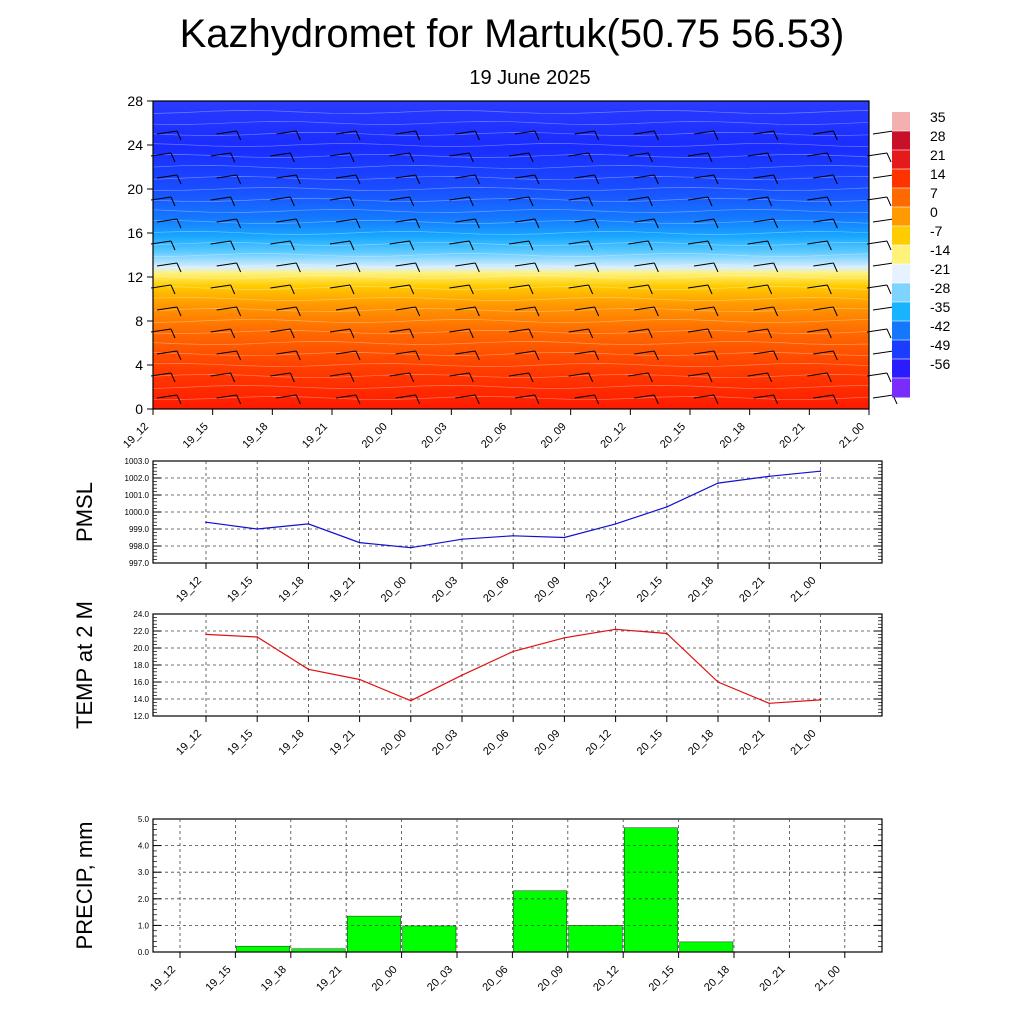 The height and width of the screenshot is (1024, 1024). What do you see at coordinates (139, 563) in the screenshot?
I see `y-tick-label: 997.0` at bounding box center [139, 563].